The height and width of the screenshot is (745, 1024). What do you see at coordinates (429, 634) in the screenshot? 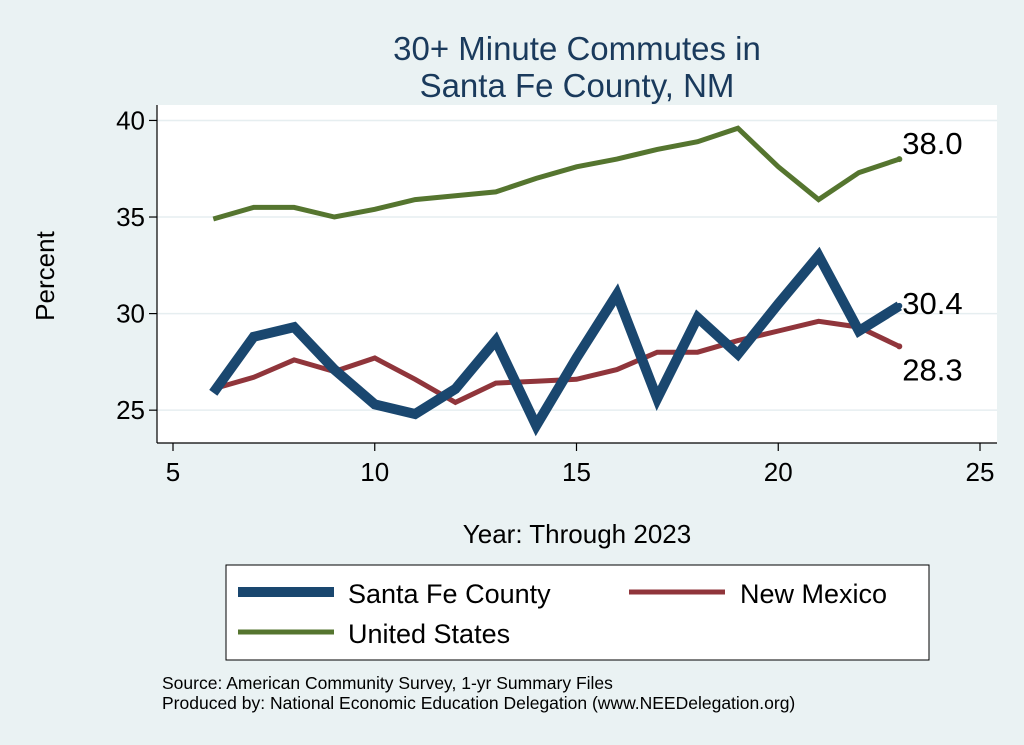
I see `legend-label-united-states: United States` at bounding box center [429, 634].